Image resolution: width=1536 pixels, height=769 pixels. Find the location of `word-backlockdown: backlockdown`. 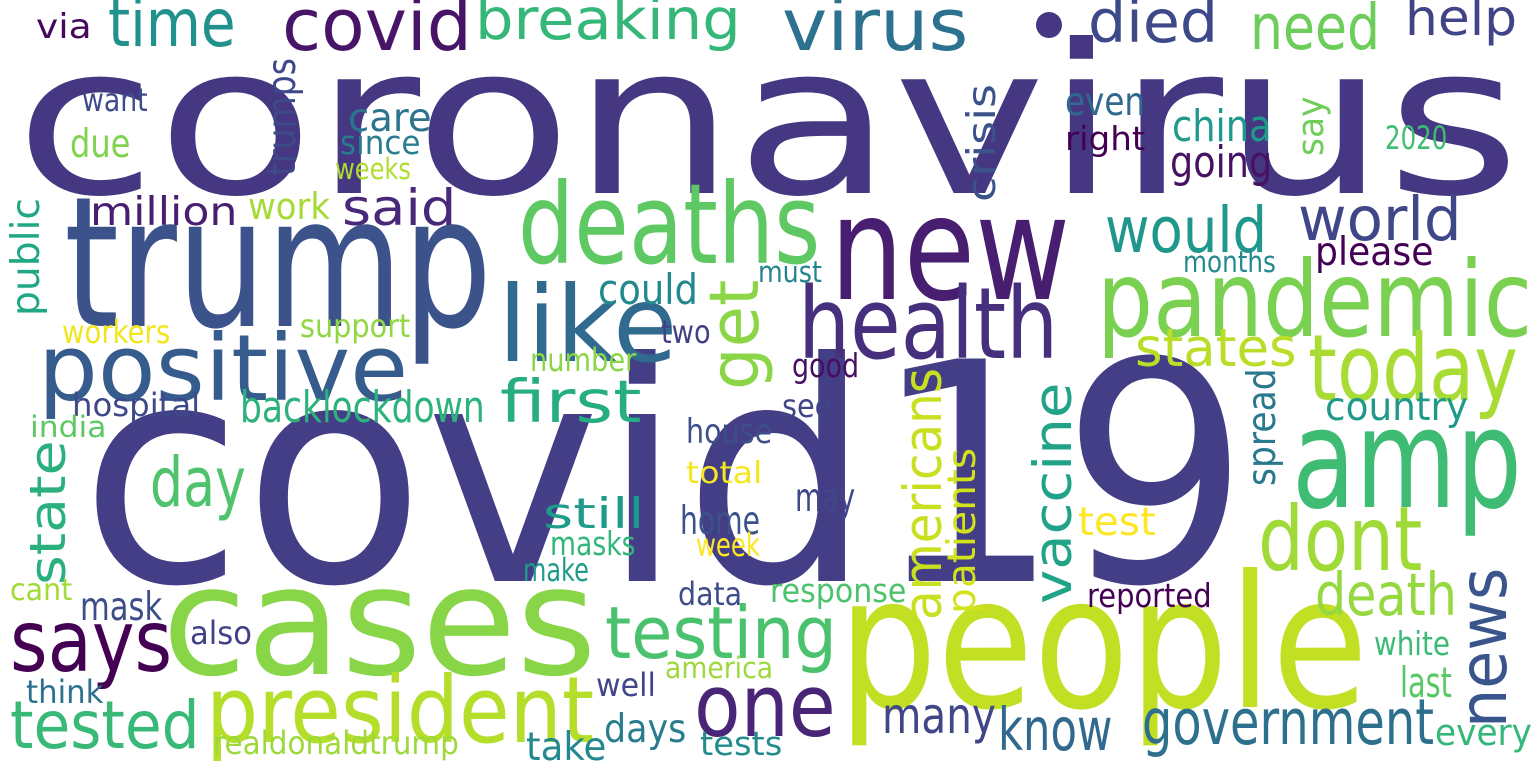

word-backlockdown: backlockdown is located at coordinates (362, 407).